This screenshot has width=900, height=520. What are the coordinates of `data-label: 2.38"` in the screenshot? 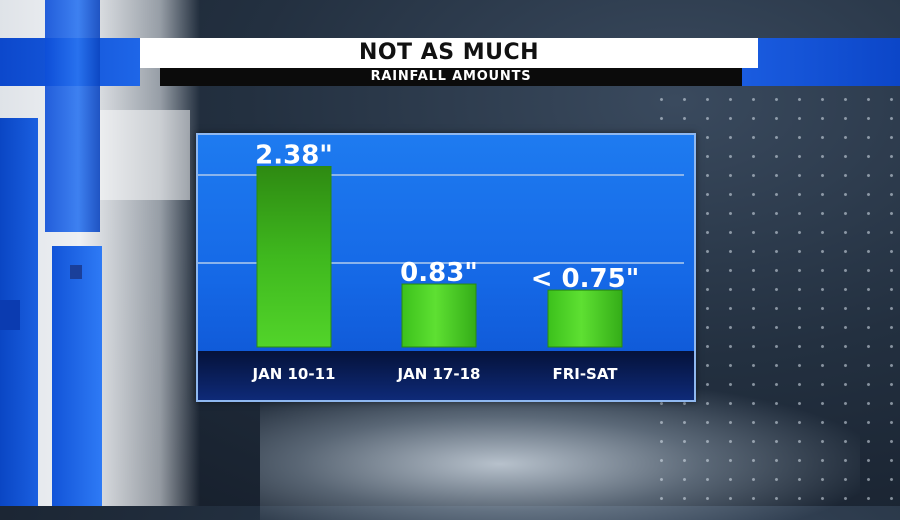 It's located at (294, 156).